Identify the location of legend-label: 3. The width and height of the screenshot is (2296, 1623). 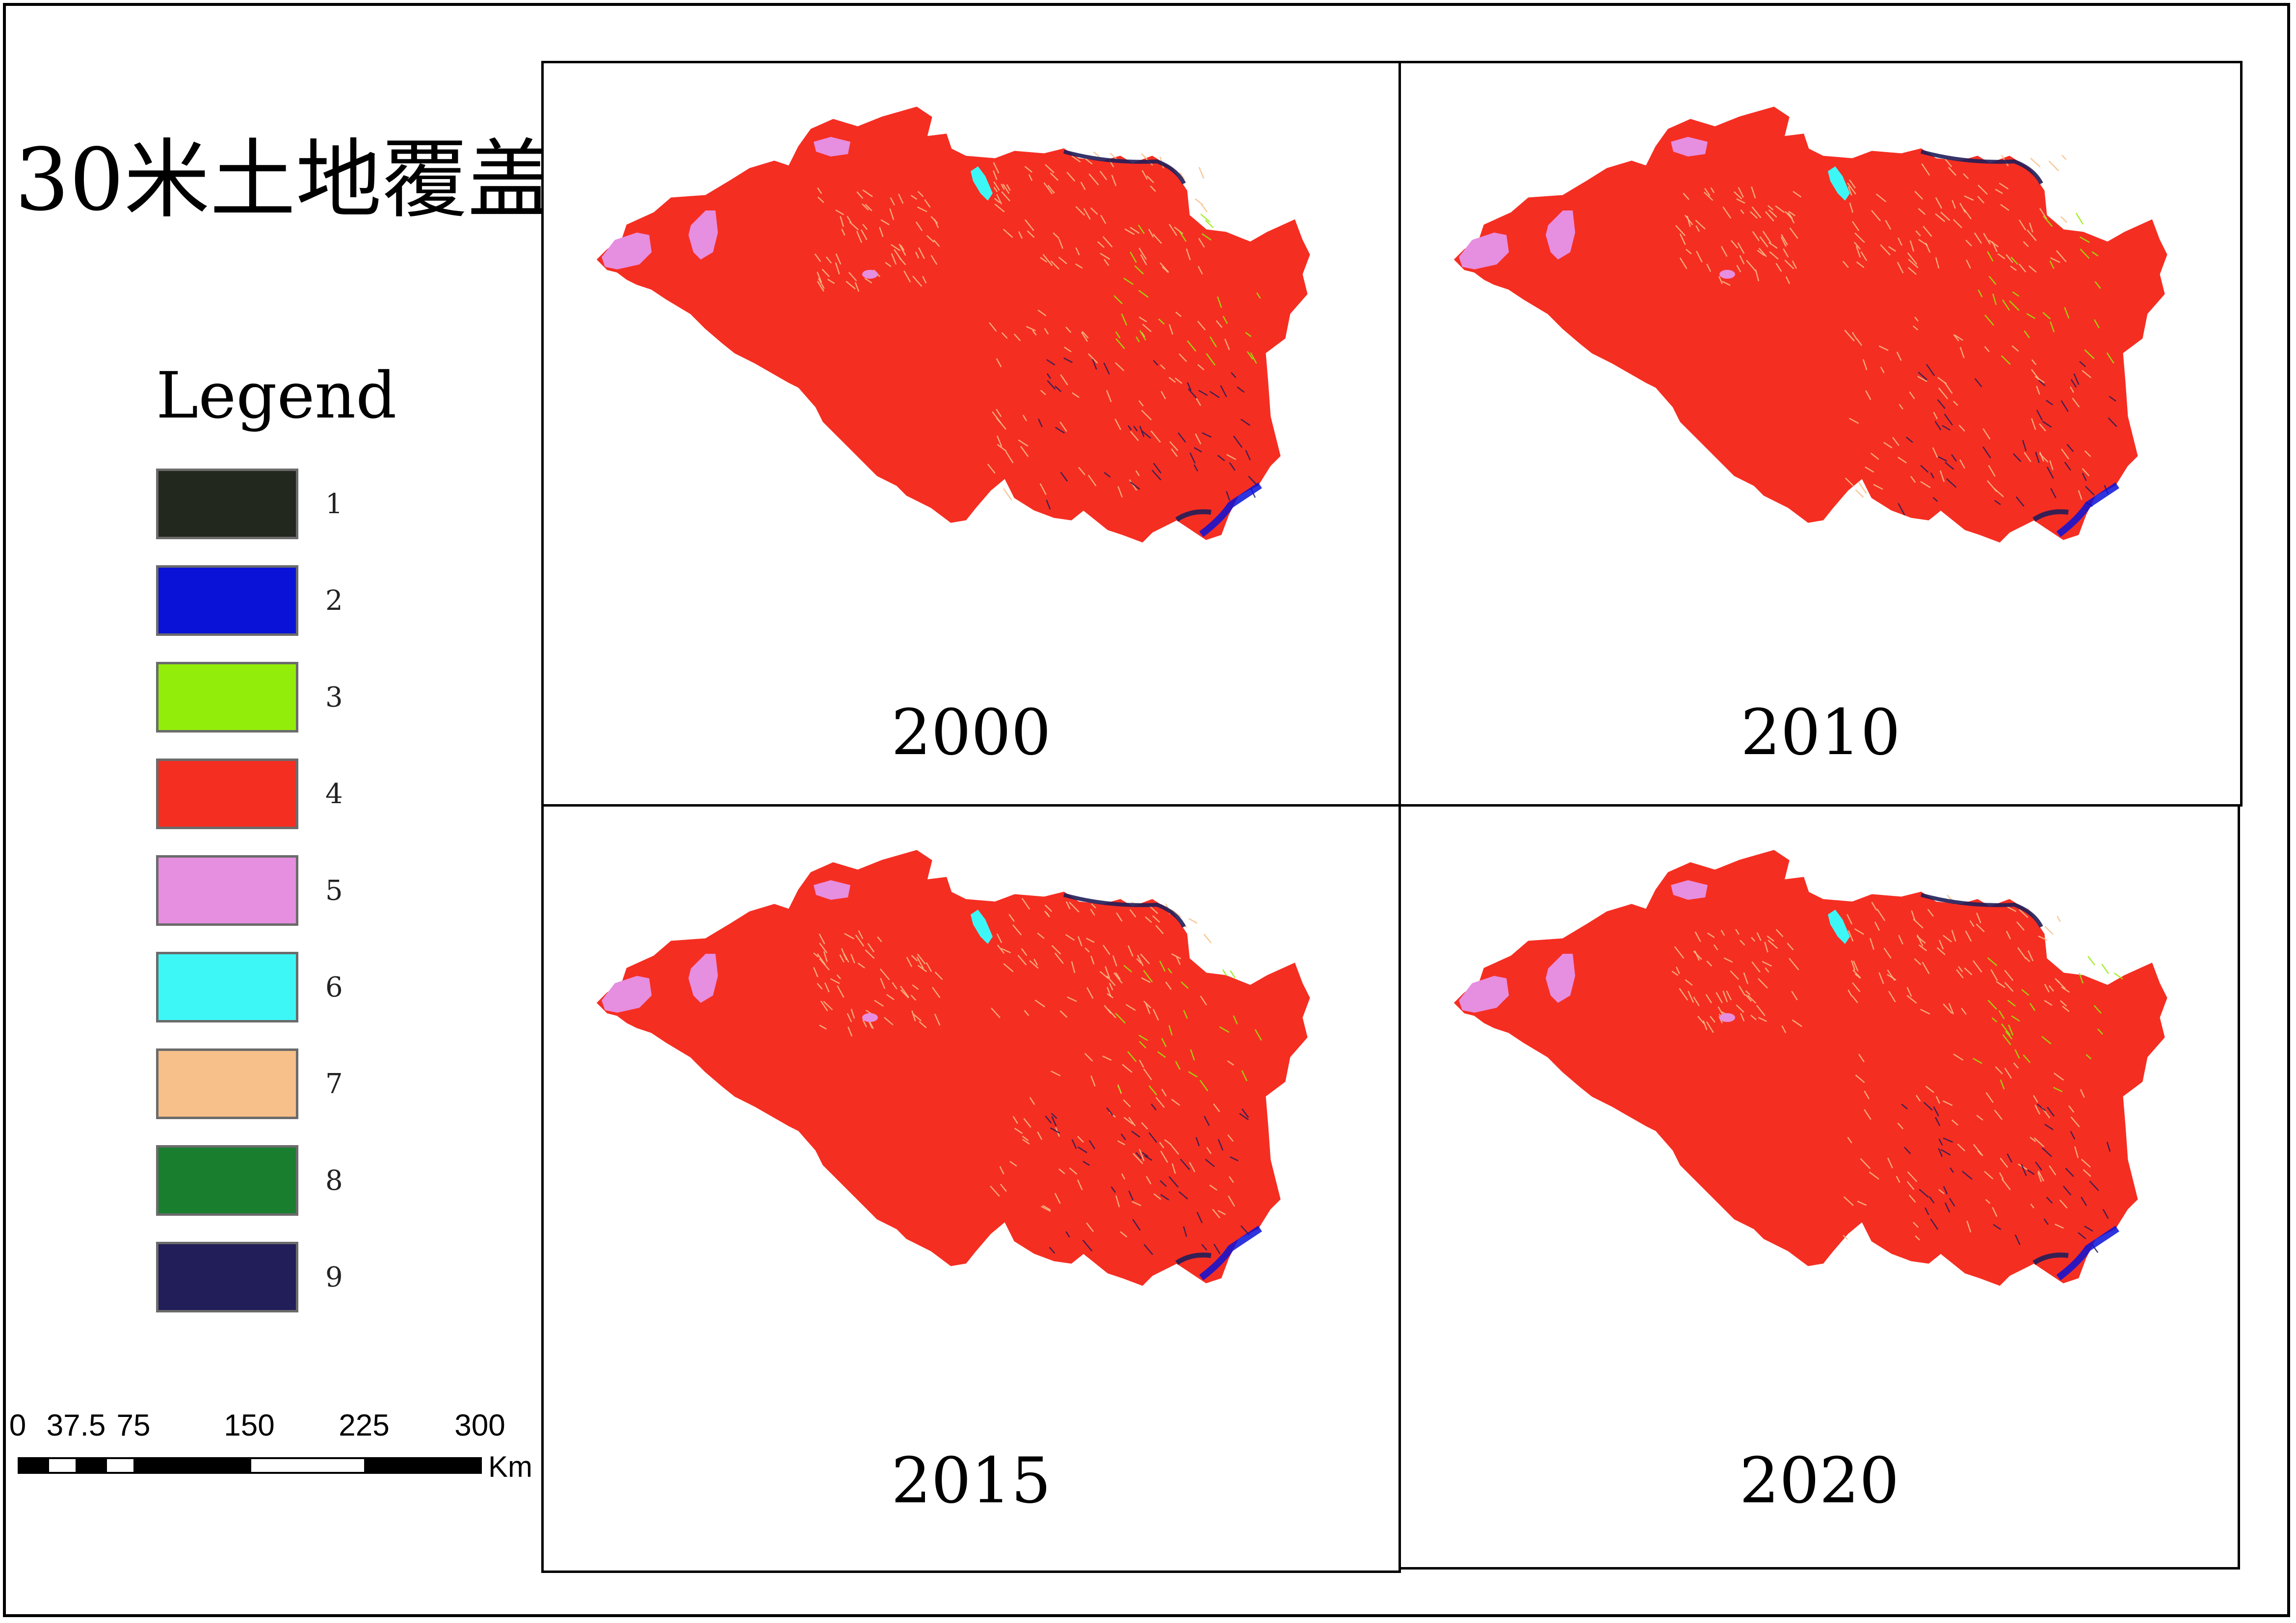
(334, 697).